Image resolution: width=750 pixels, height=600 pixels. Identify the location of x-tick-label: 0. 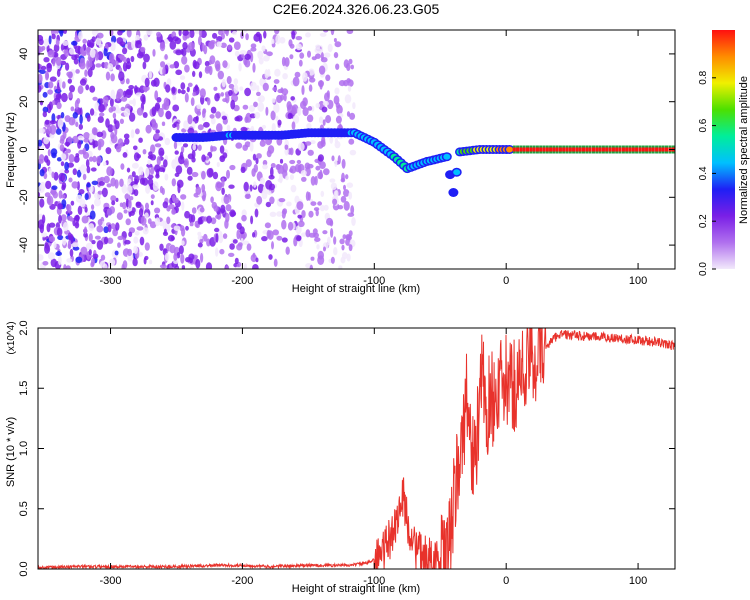
(506, 281).